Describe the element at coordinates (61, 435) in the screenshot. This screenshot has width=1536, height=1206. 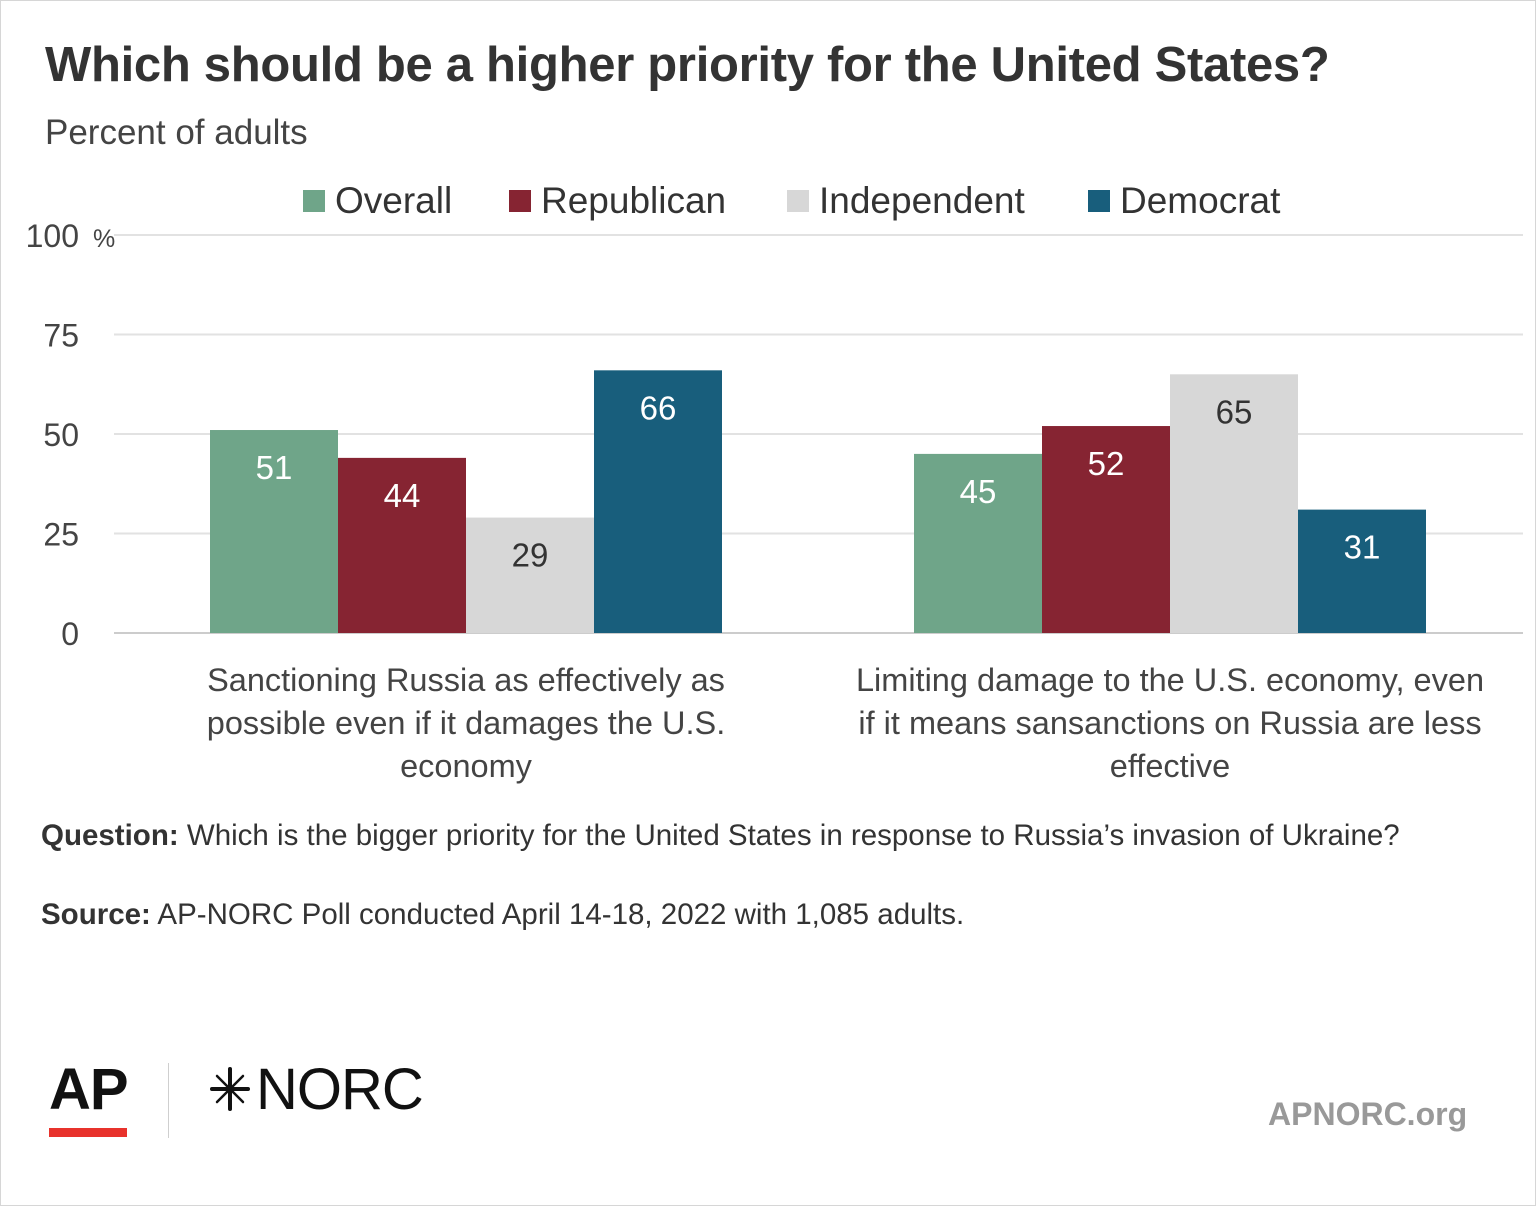
I see `y-tick-label: 50` at that location.